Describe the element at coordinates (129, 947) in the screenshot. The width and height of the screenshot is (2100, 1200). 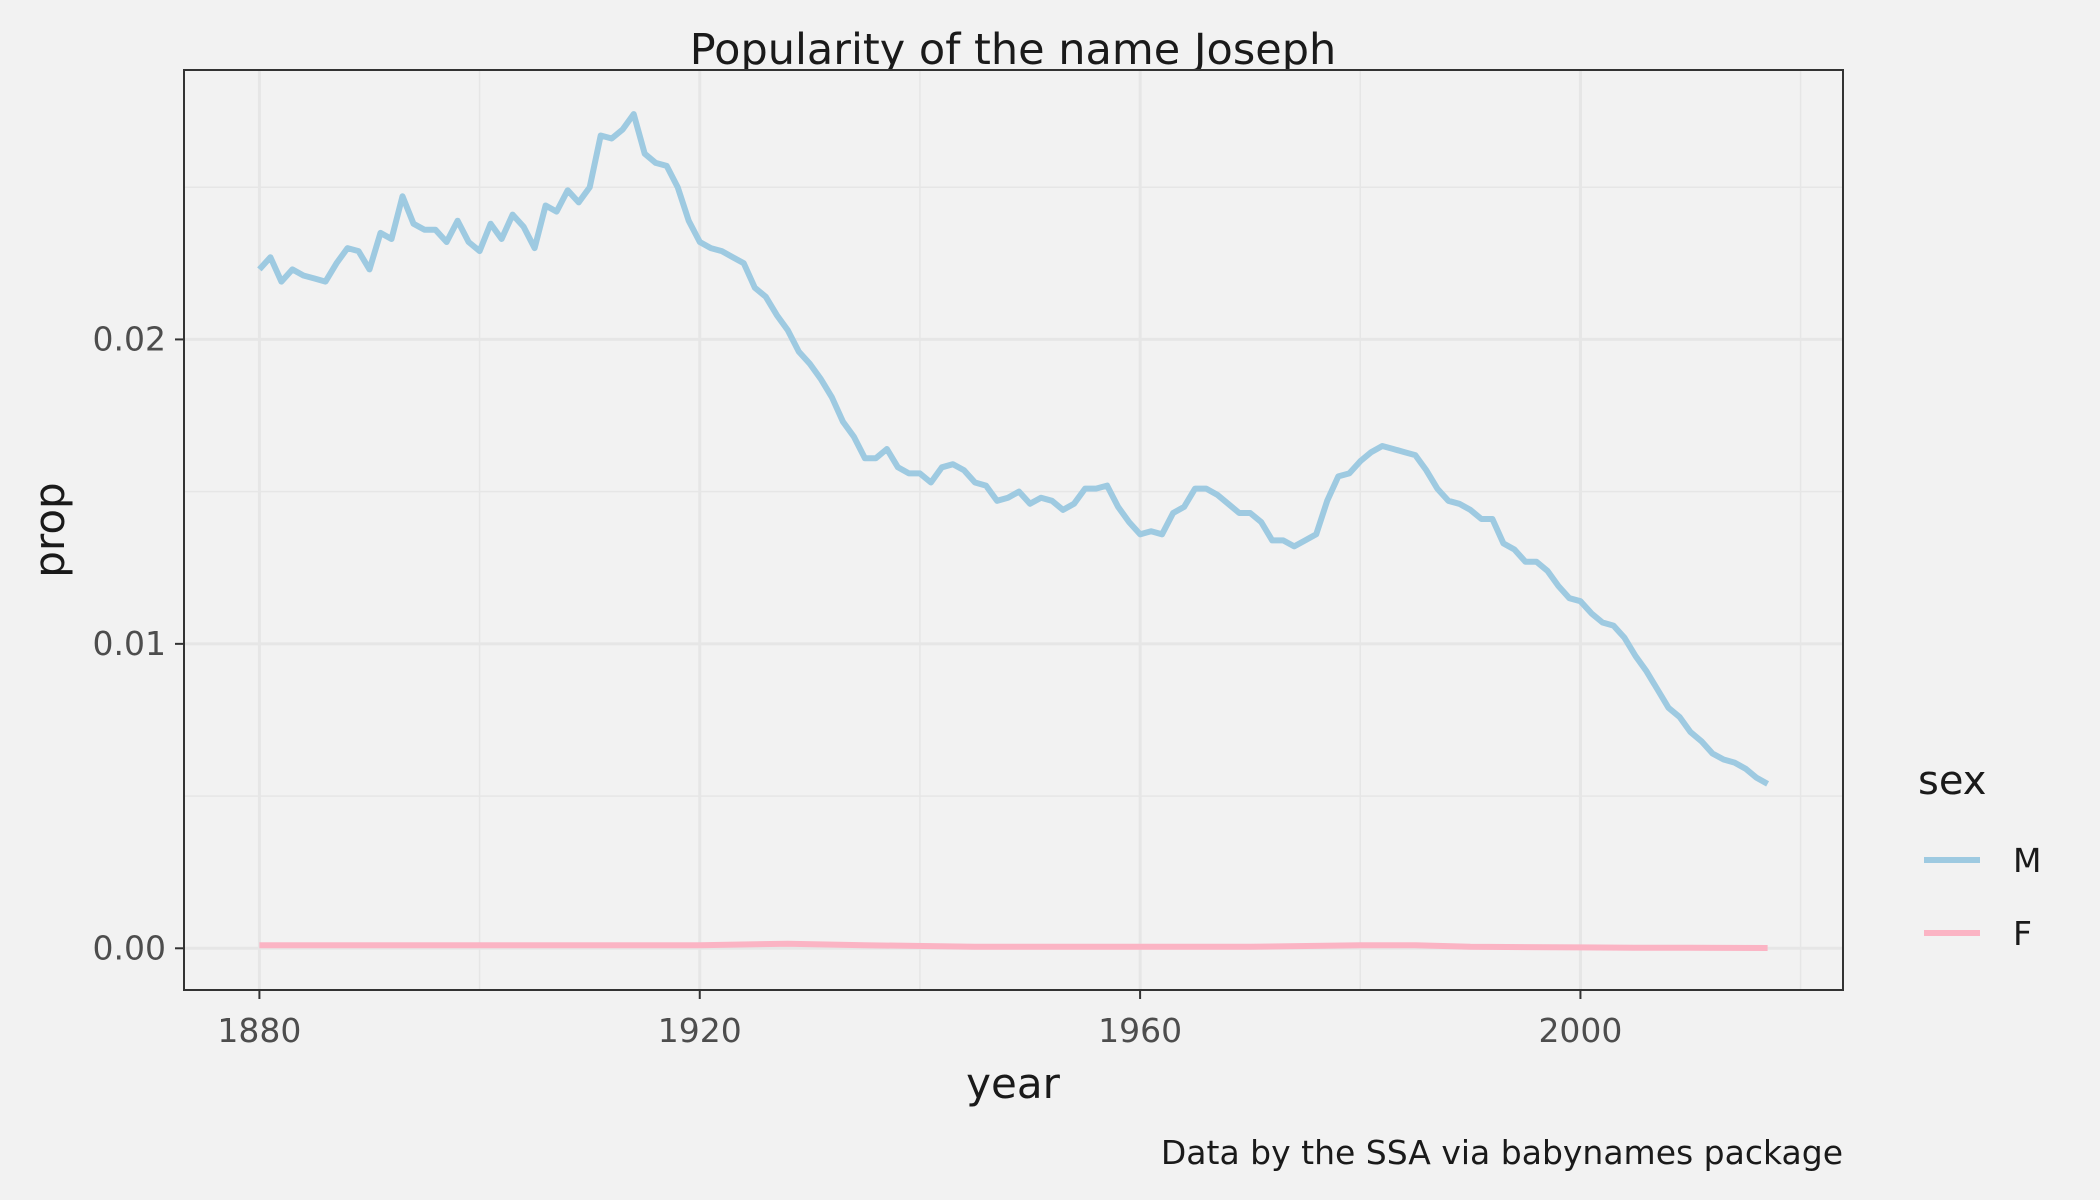
I see `y-tick-label: 0.00` at that location.